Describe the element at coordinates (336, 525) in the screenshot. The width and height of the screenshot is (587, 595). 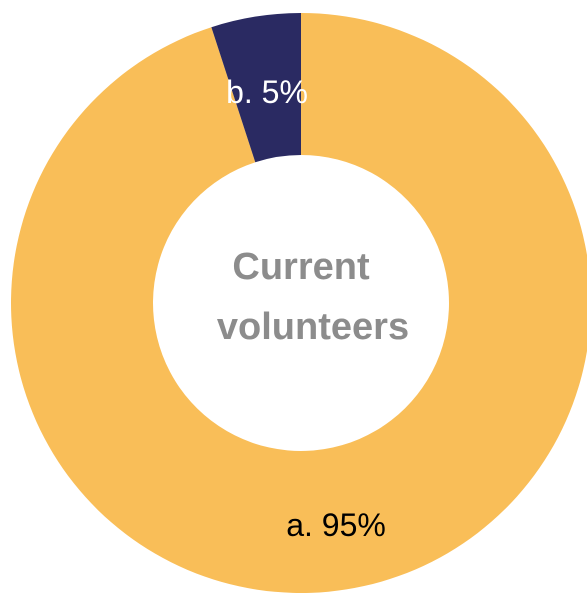
I see `slice-label-a: a. 95%` at that location.